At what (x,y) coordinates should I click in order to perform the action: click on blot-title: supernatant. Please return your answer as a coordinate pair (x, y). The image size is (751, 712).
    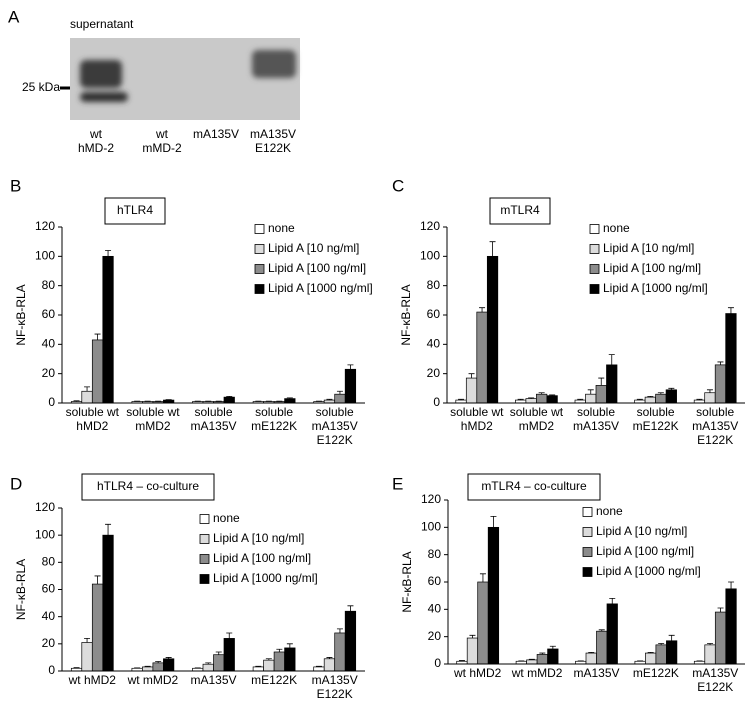
    Looking at the image, I should click on (102, 24).